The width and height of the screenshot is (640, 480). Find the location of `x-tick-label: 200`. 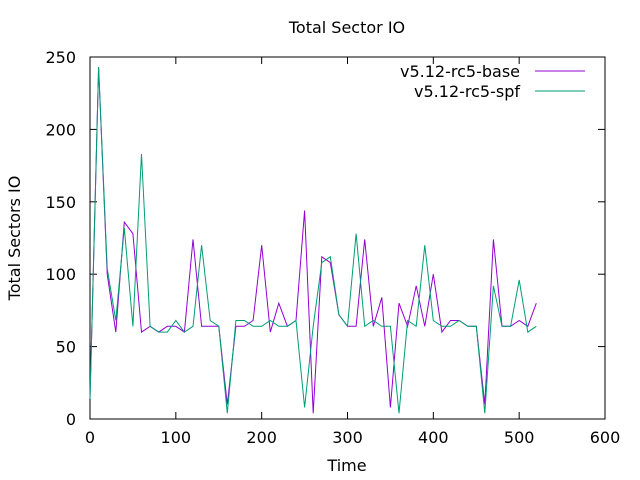

x-tick-label: 200 is located at coordinates (261, 437).